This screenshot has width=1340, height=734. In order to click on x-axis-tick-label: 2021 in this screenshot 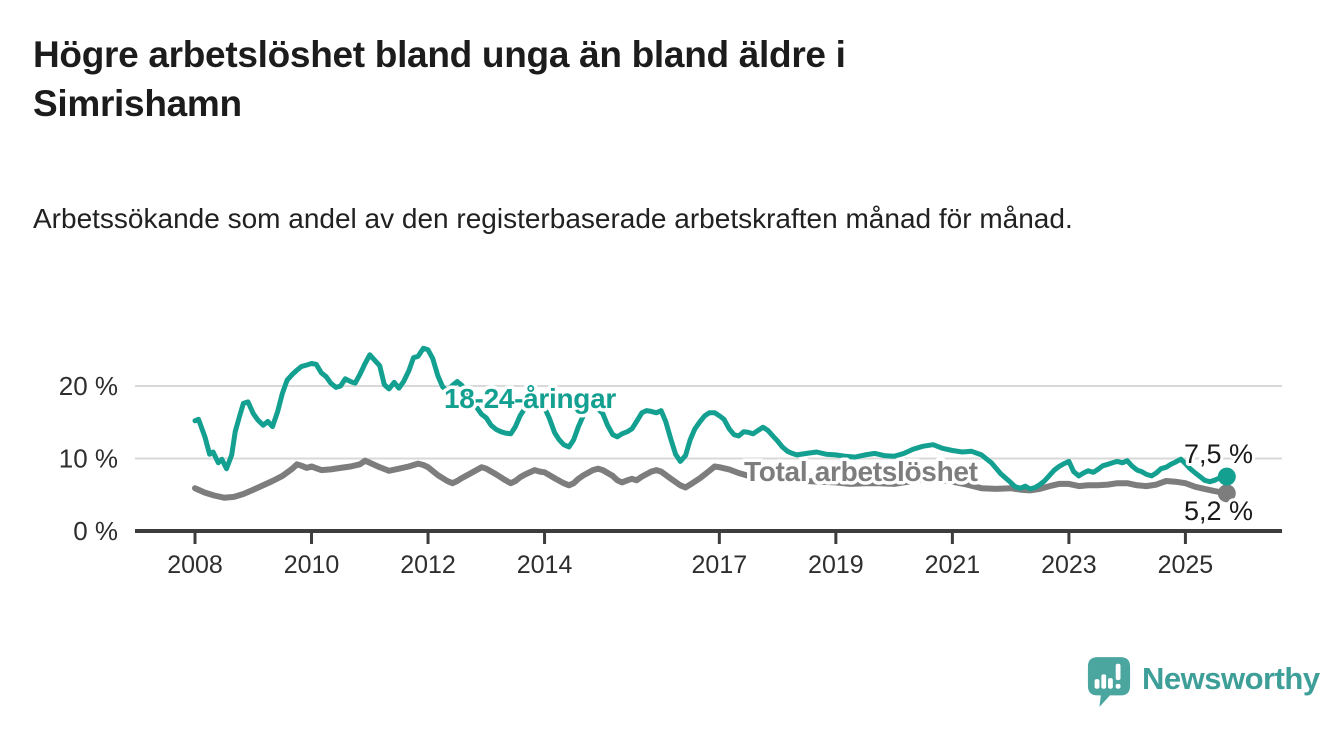, I will do `click(953, 565)`.